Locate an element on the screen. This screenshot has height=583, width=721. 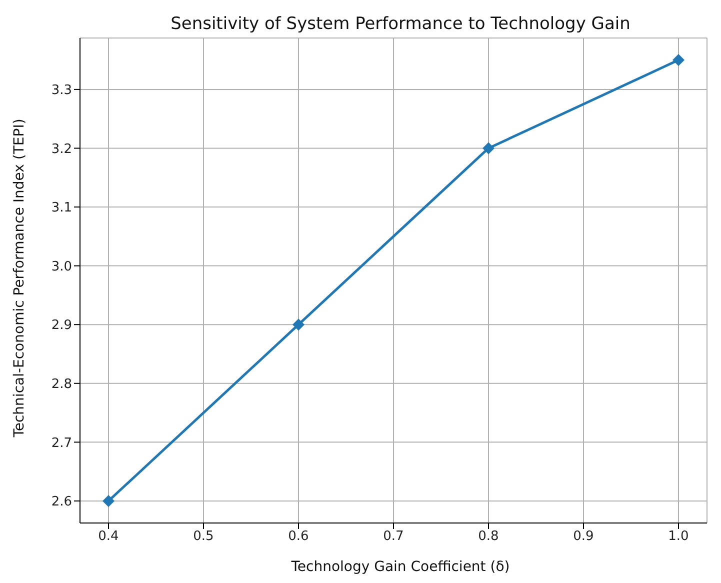
y-tick-label: 3.1 is located at coordinates (61, 208).